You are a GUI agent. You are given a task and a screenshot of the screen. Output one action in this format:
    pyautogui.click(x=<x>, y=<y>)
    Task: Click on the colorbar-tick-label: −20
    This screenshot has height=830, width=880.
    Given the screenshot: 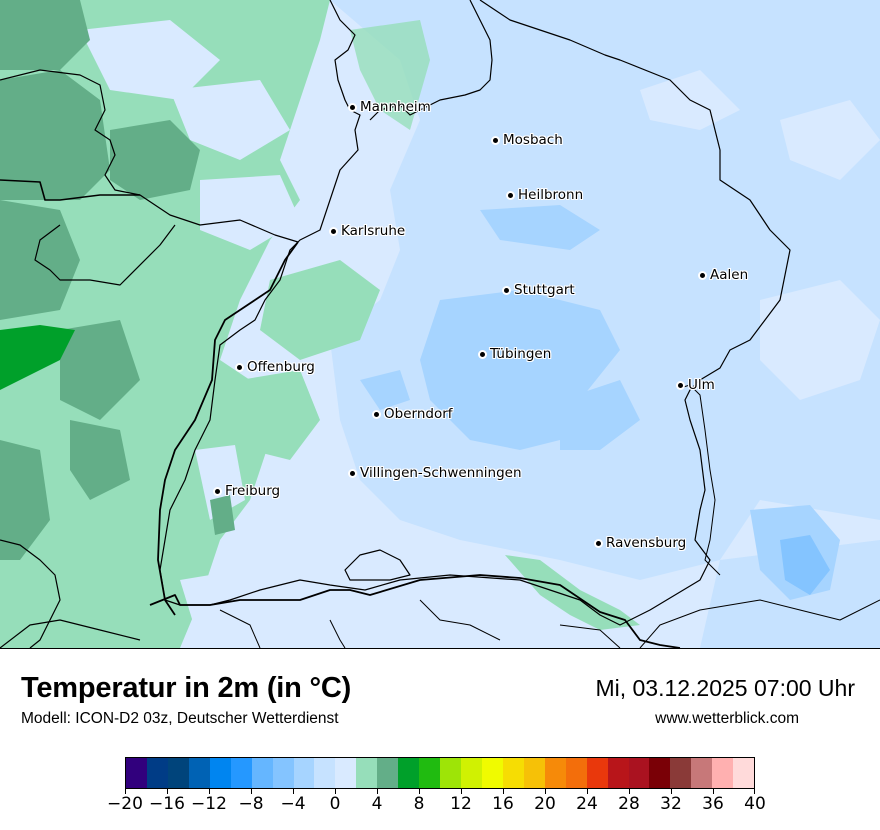 What is the action you would take?
    pyautogui.click(x=125, y=804)
    